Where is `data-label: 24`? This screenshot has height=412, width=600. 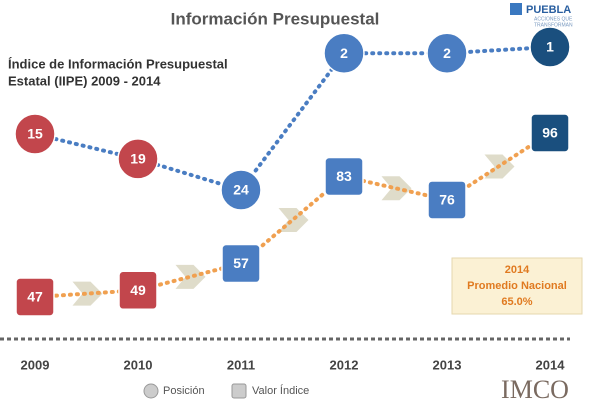
data-label: 24 is located at coordinates (241, 190).